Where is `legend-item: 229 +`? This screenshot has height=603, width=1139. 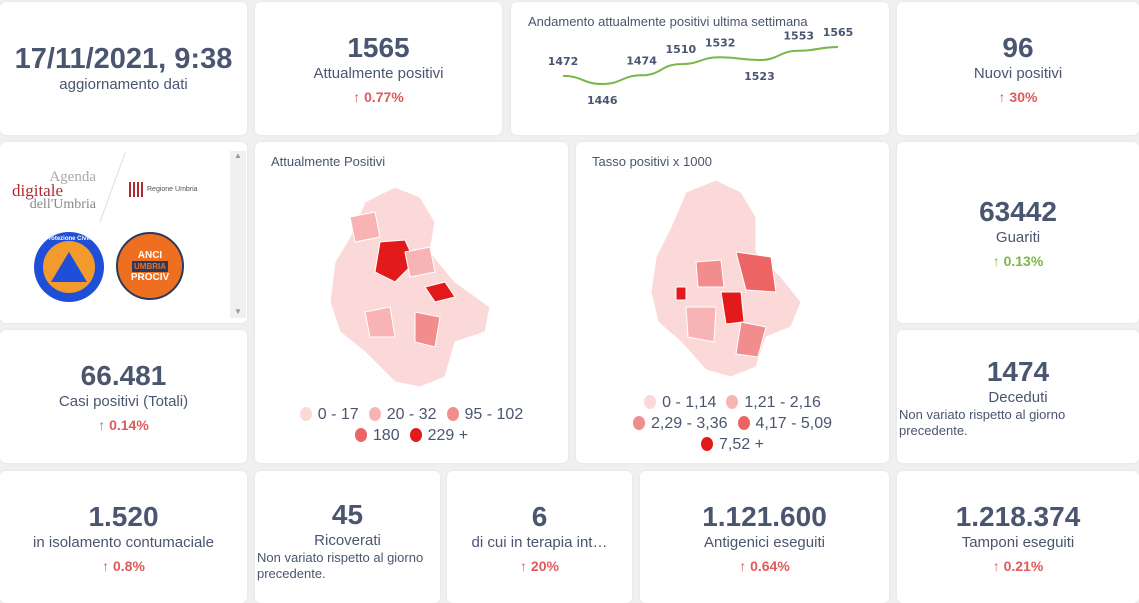
legend-item: 229 + is located at coordinates (439, 435).